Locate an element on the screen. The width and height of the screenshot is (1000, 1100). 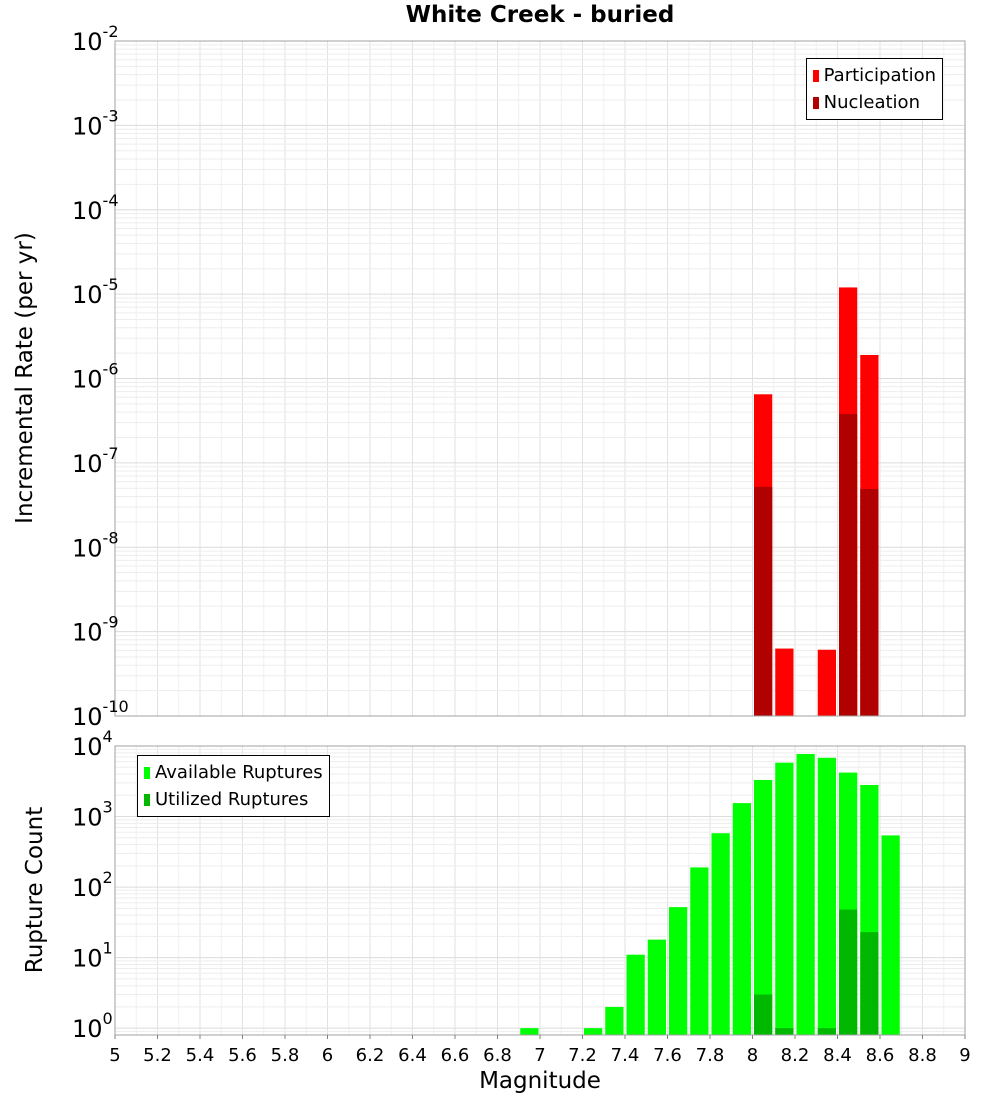
rupture-xtick-label: 8.4 is located at coordinates (837, 1055).